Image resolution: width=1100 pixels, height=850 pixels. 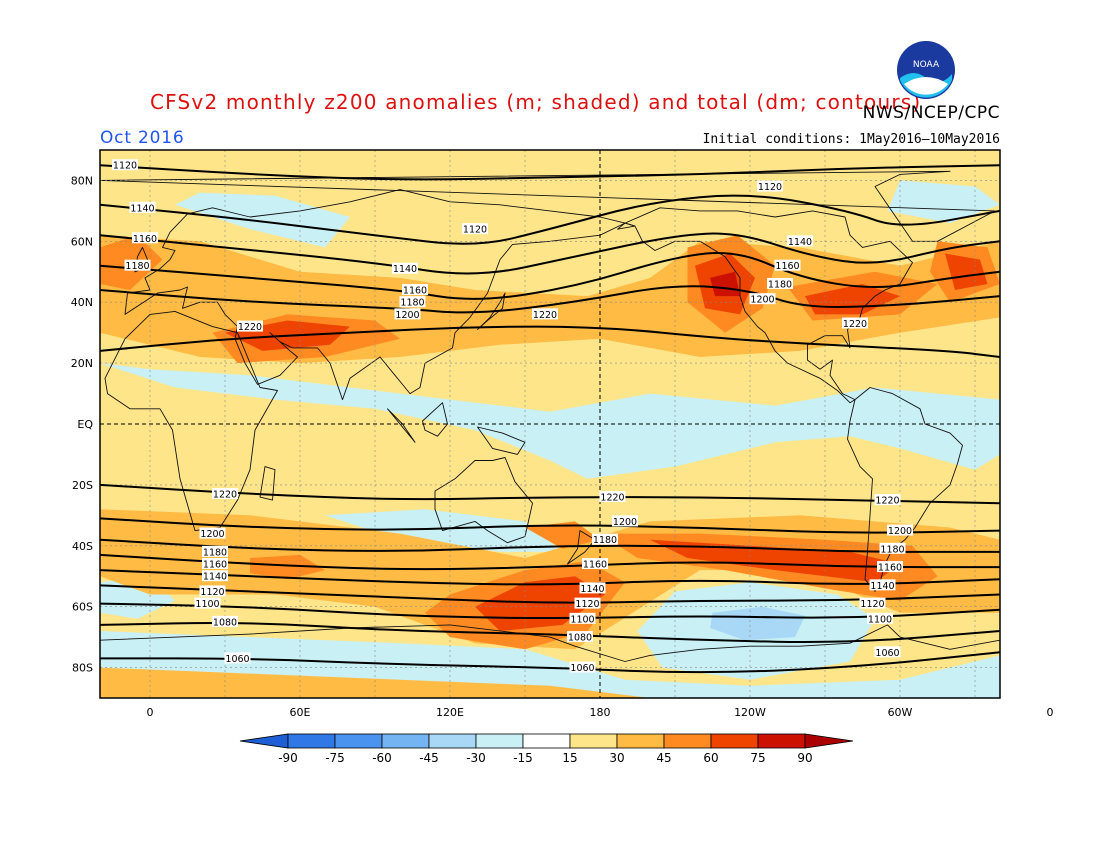 What do you see at coordinates (82, 180) in the screenshot?
I see `lat-label: 80N` at bounding box center [82, 180].